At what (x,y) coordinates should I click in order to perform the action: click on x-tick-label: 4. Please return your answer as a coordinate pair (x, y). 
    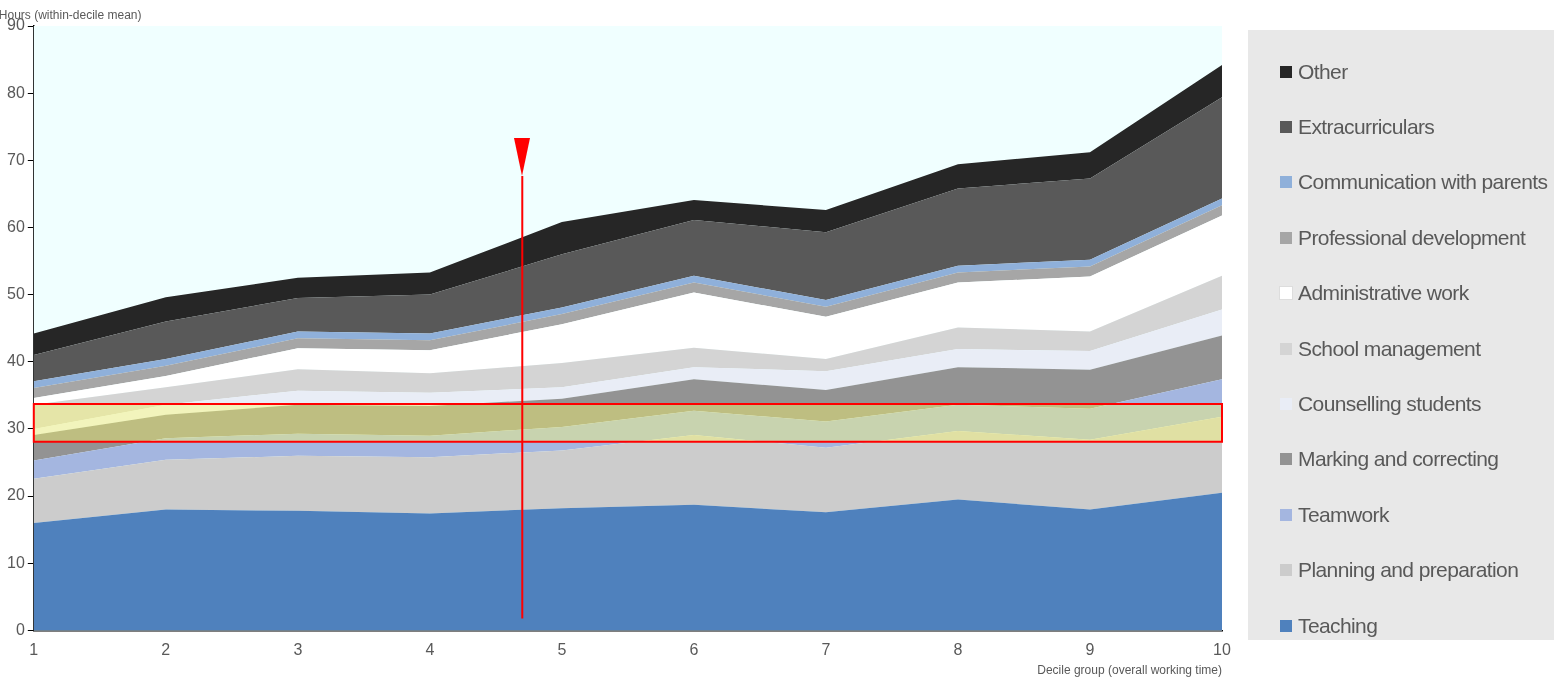
    Looking at the image, I should click on (430, 650).